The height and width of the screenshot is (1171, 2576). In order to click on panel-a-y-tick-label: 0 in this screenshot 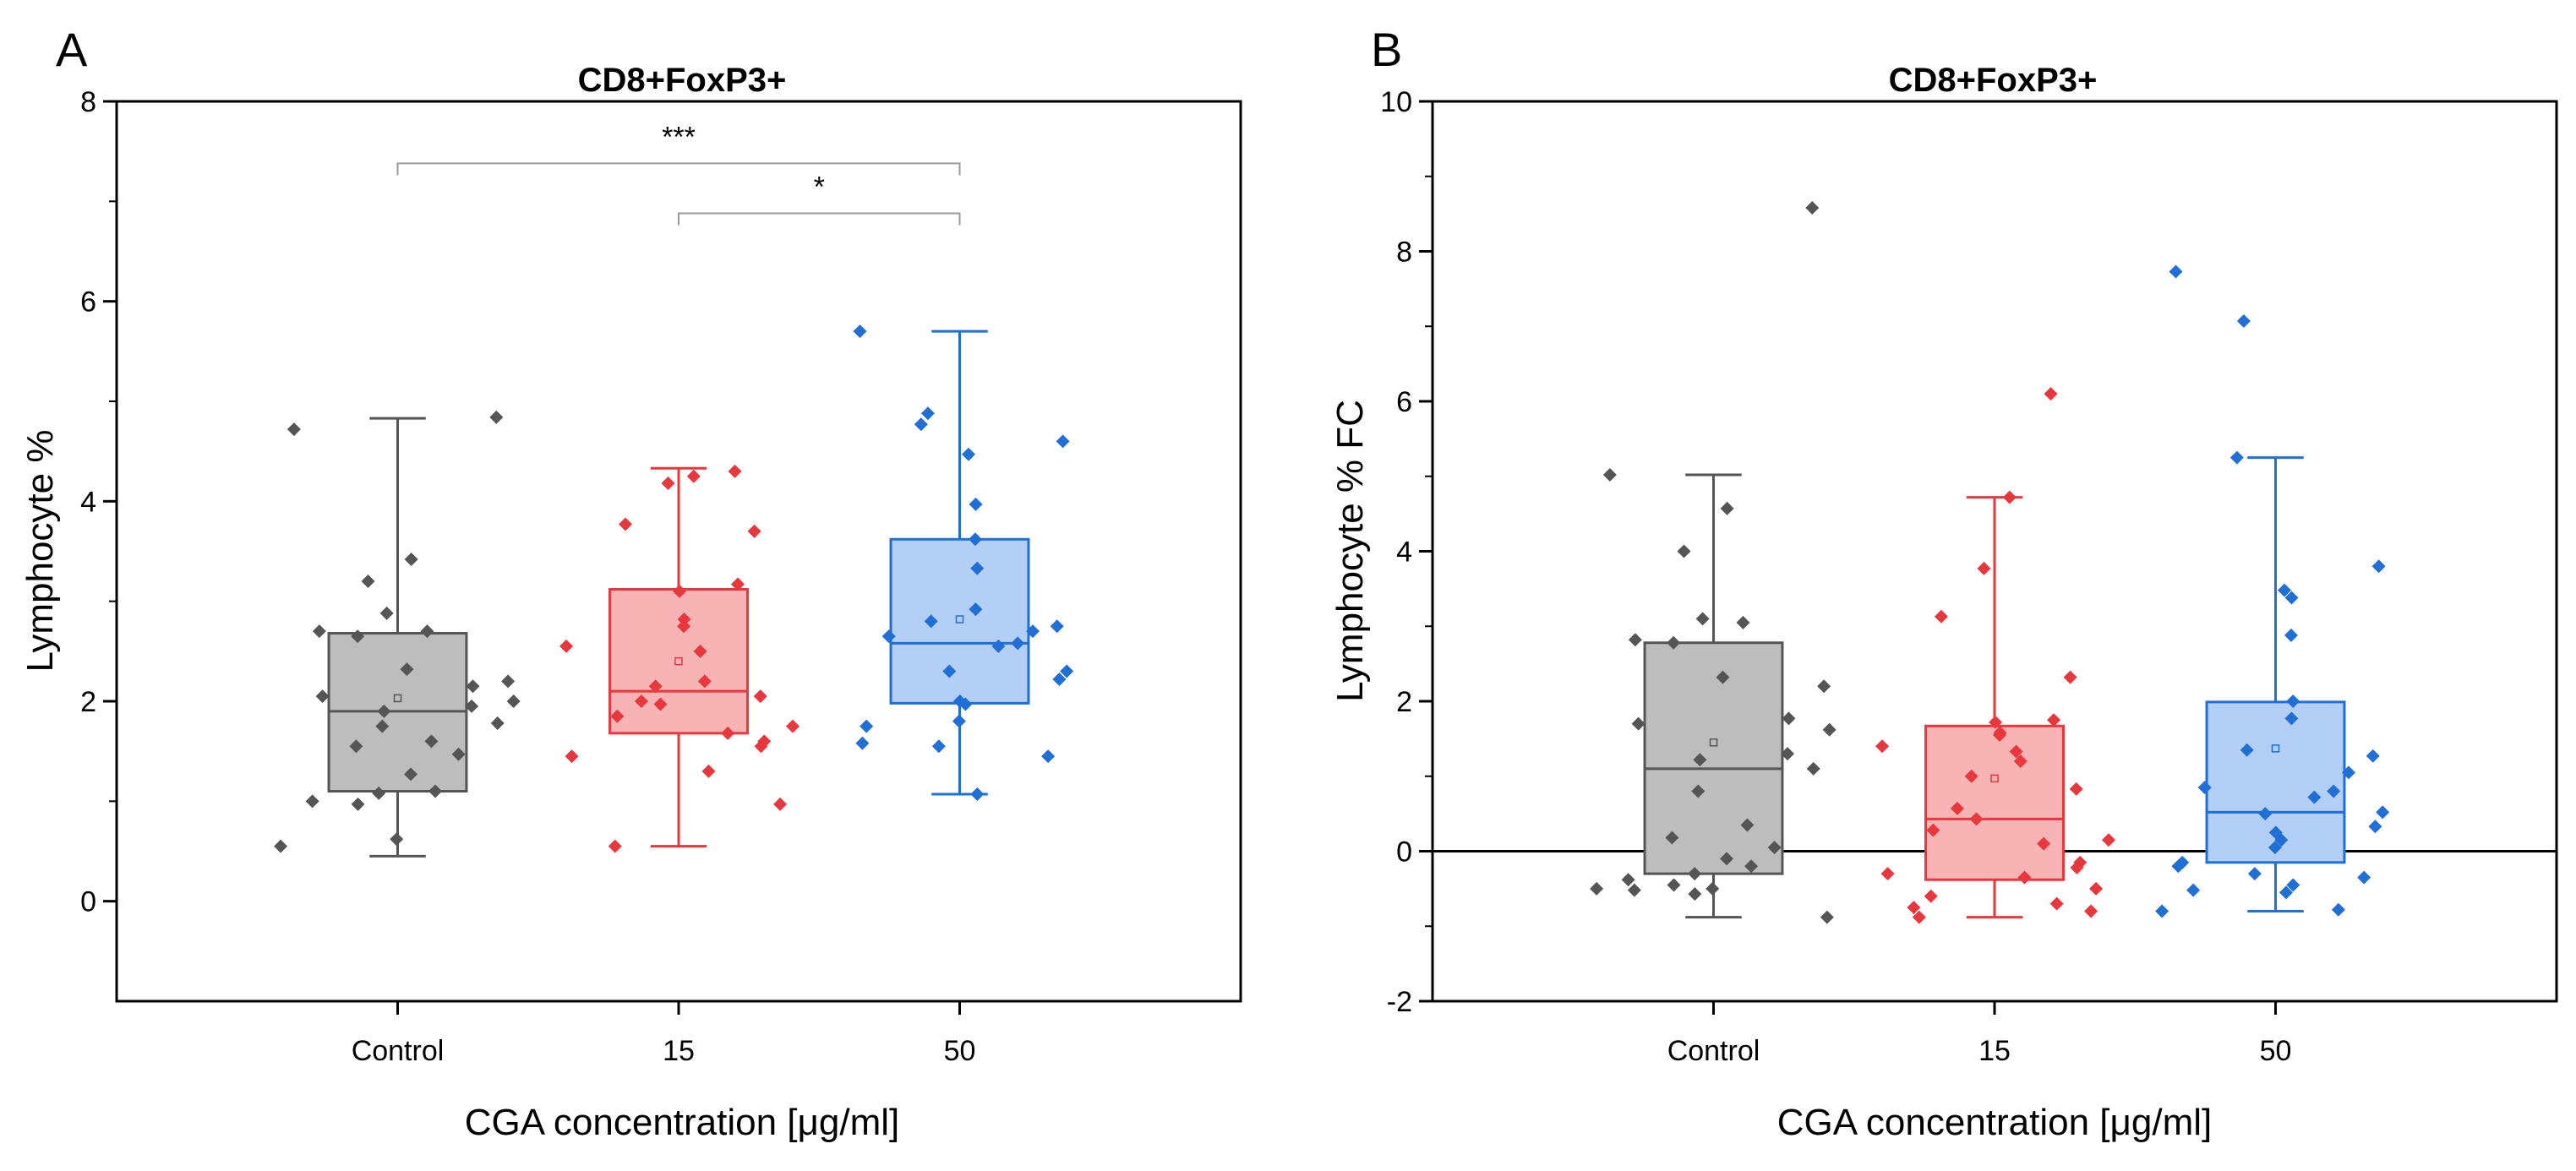, I will do `click(88, 902)`.